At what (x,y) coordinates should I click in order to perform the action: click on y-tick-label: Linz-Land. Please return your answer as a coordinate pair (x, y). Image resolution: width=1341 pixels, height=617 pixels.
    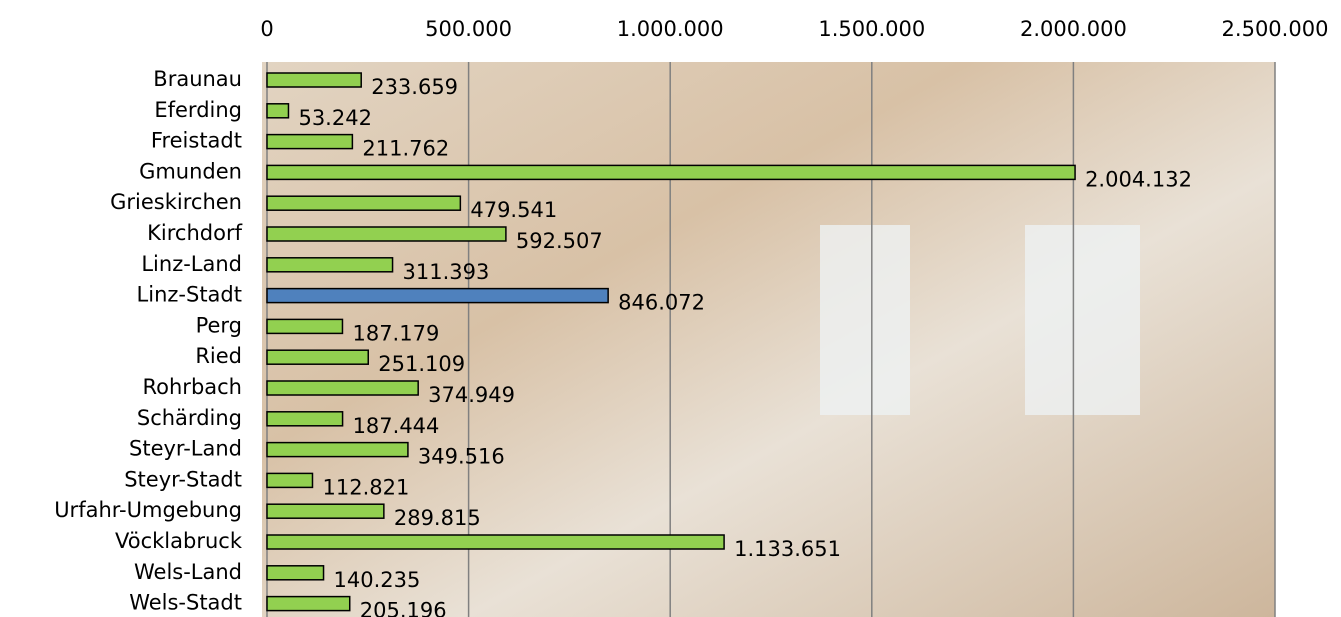
    Looking at the image, I should click on (191, 264).